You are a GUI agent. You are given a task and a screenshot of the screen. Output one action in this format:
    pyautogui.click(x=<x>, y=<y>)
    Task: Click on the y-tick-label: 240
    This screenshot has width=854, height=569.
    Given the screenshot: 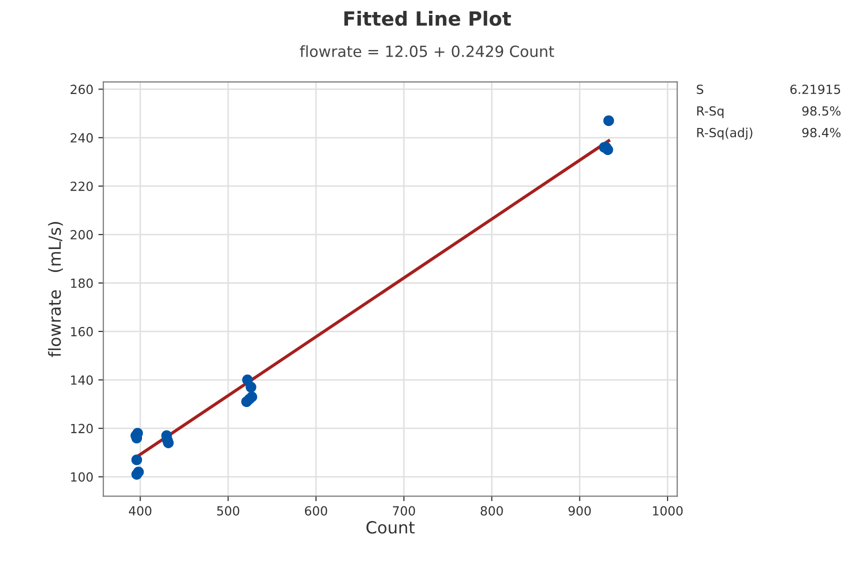 What is the action you would take?
    pyautogui.click(x=81, y=138)
    